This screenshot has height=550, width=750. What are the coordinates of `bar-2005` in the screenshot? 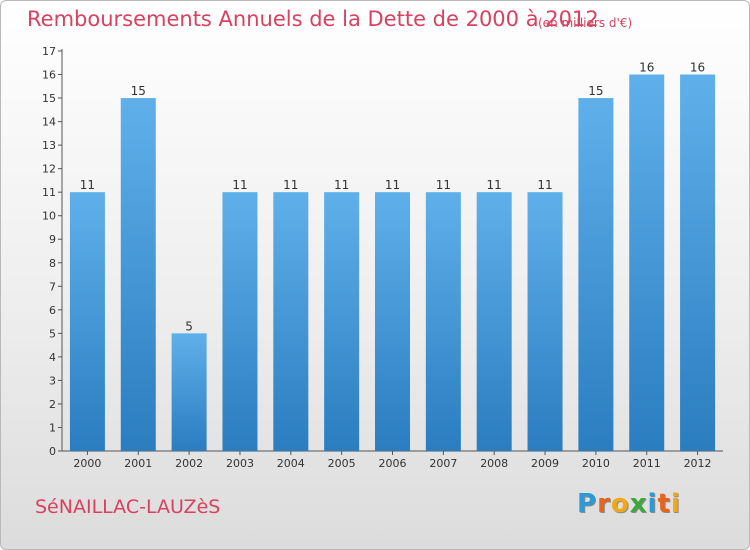 It's located at (342, 322).